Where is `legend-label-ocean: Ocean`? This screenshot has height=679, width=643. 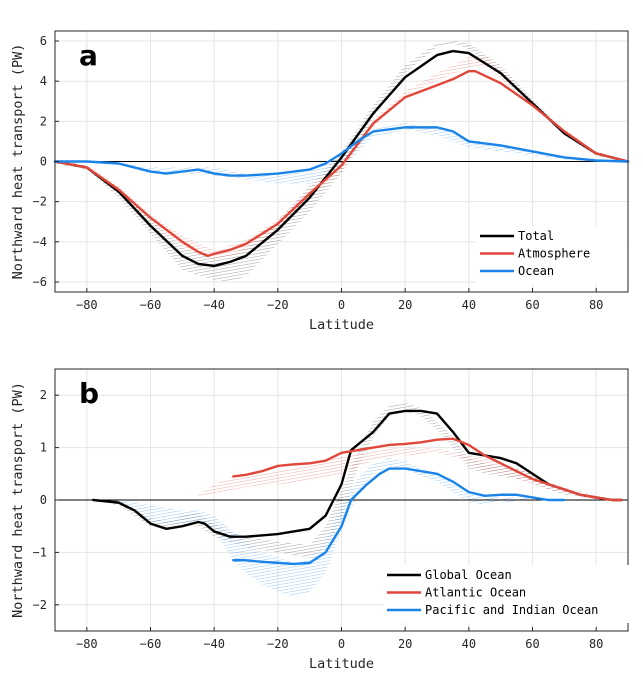 legend-label-ocean: Ocean is located at coordinates (536, 271).